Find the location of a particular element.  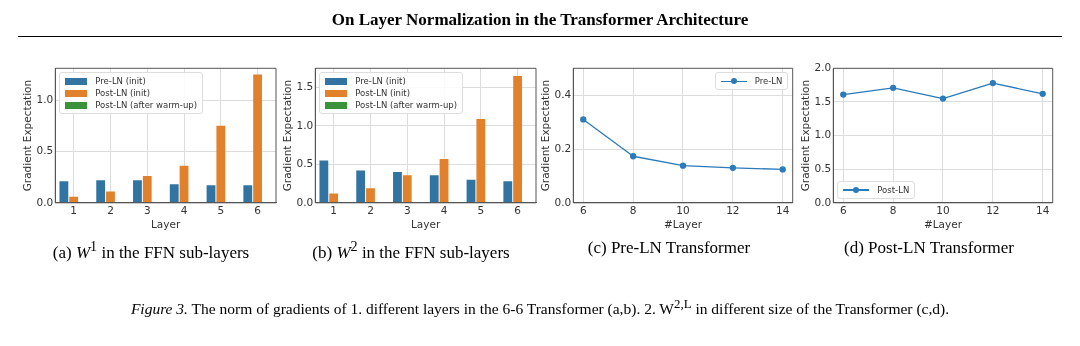

text: (b) W$^{2}$ in the FFN sub-layers is located at coordinates (411, 250).